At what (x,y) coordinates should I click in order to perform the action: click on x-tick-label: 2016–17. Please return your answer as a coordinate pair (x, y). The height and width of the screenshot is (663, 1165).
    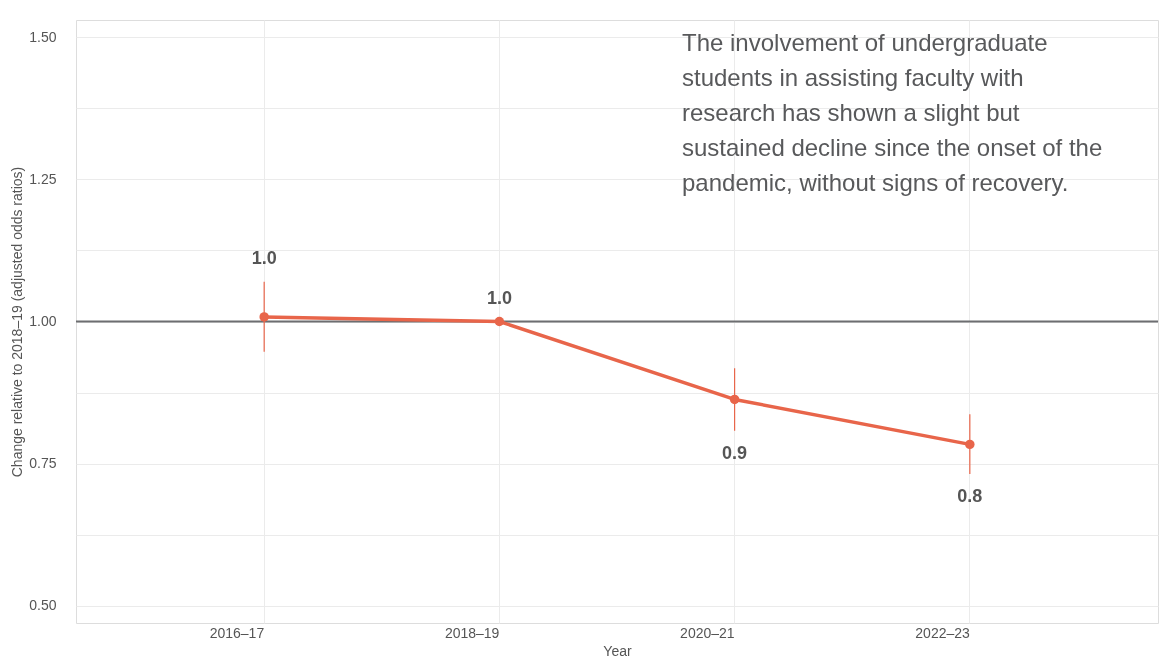
    Looking at the image, I should click on (237, 632).